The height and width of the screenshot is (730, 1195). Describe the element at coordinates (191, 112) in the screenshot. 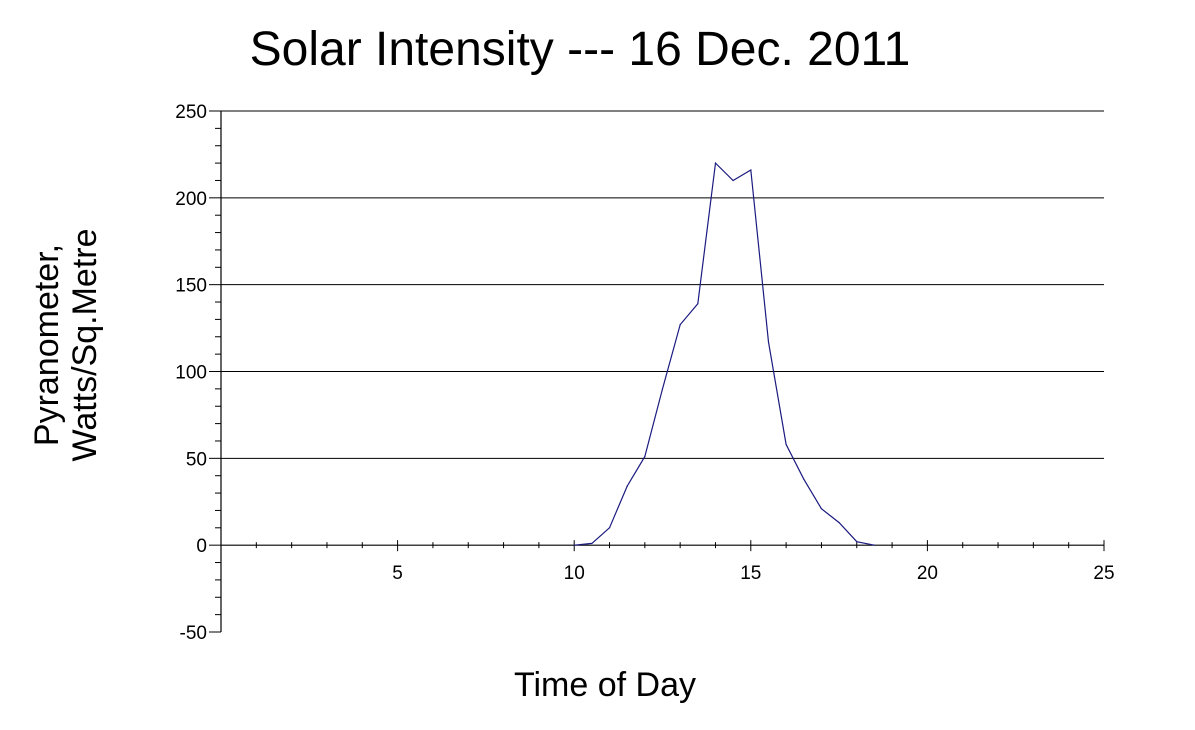

I see `y-tick-label-250: 250` at that location.